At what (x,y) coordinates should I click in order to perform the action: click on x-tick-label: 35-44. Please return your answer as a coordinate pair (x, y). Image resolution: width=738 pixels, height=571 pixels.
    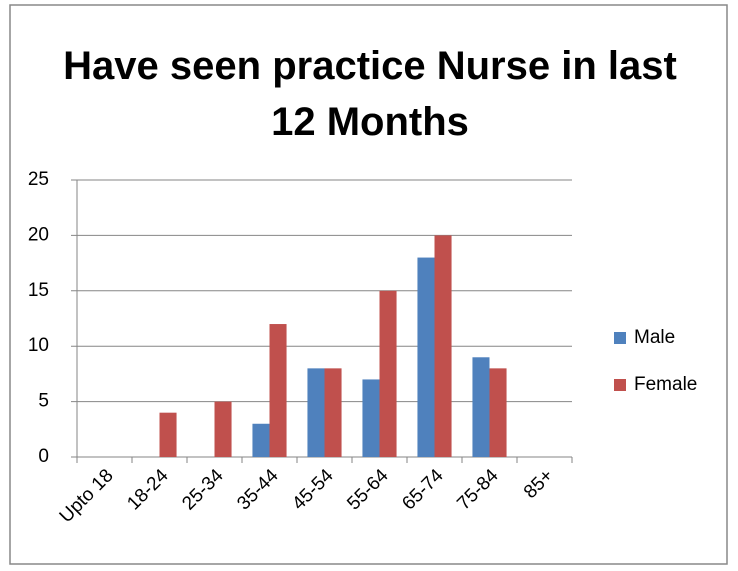
    Looking at the image, I should click on (258, 490).